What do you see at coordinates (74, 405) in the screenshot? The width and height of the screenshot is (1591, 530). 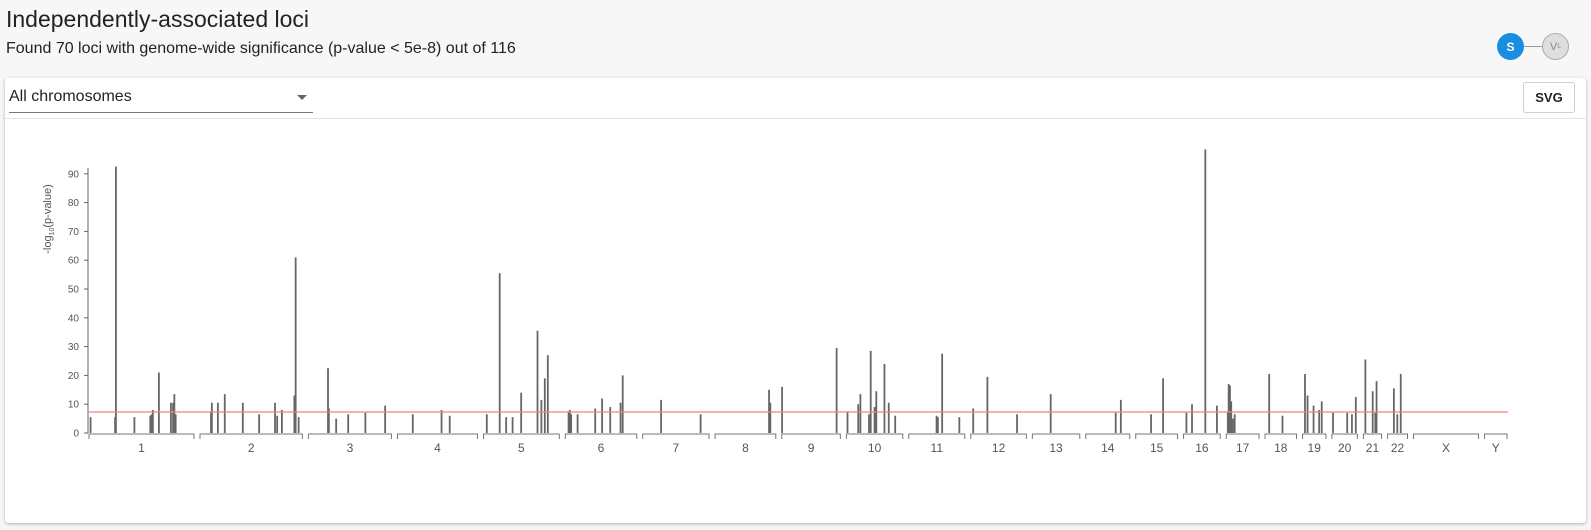 I see `y-tick-label: 10` at bounding box center [74, 405].